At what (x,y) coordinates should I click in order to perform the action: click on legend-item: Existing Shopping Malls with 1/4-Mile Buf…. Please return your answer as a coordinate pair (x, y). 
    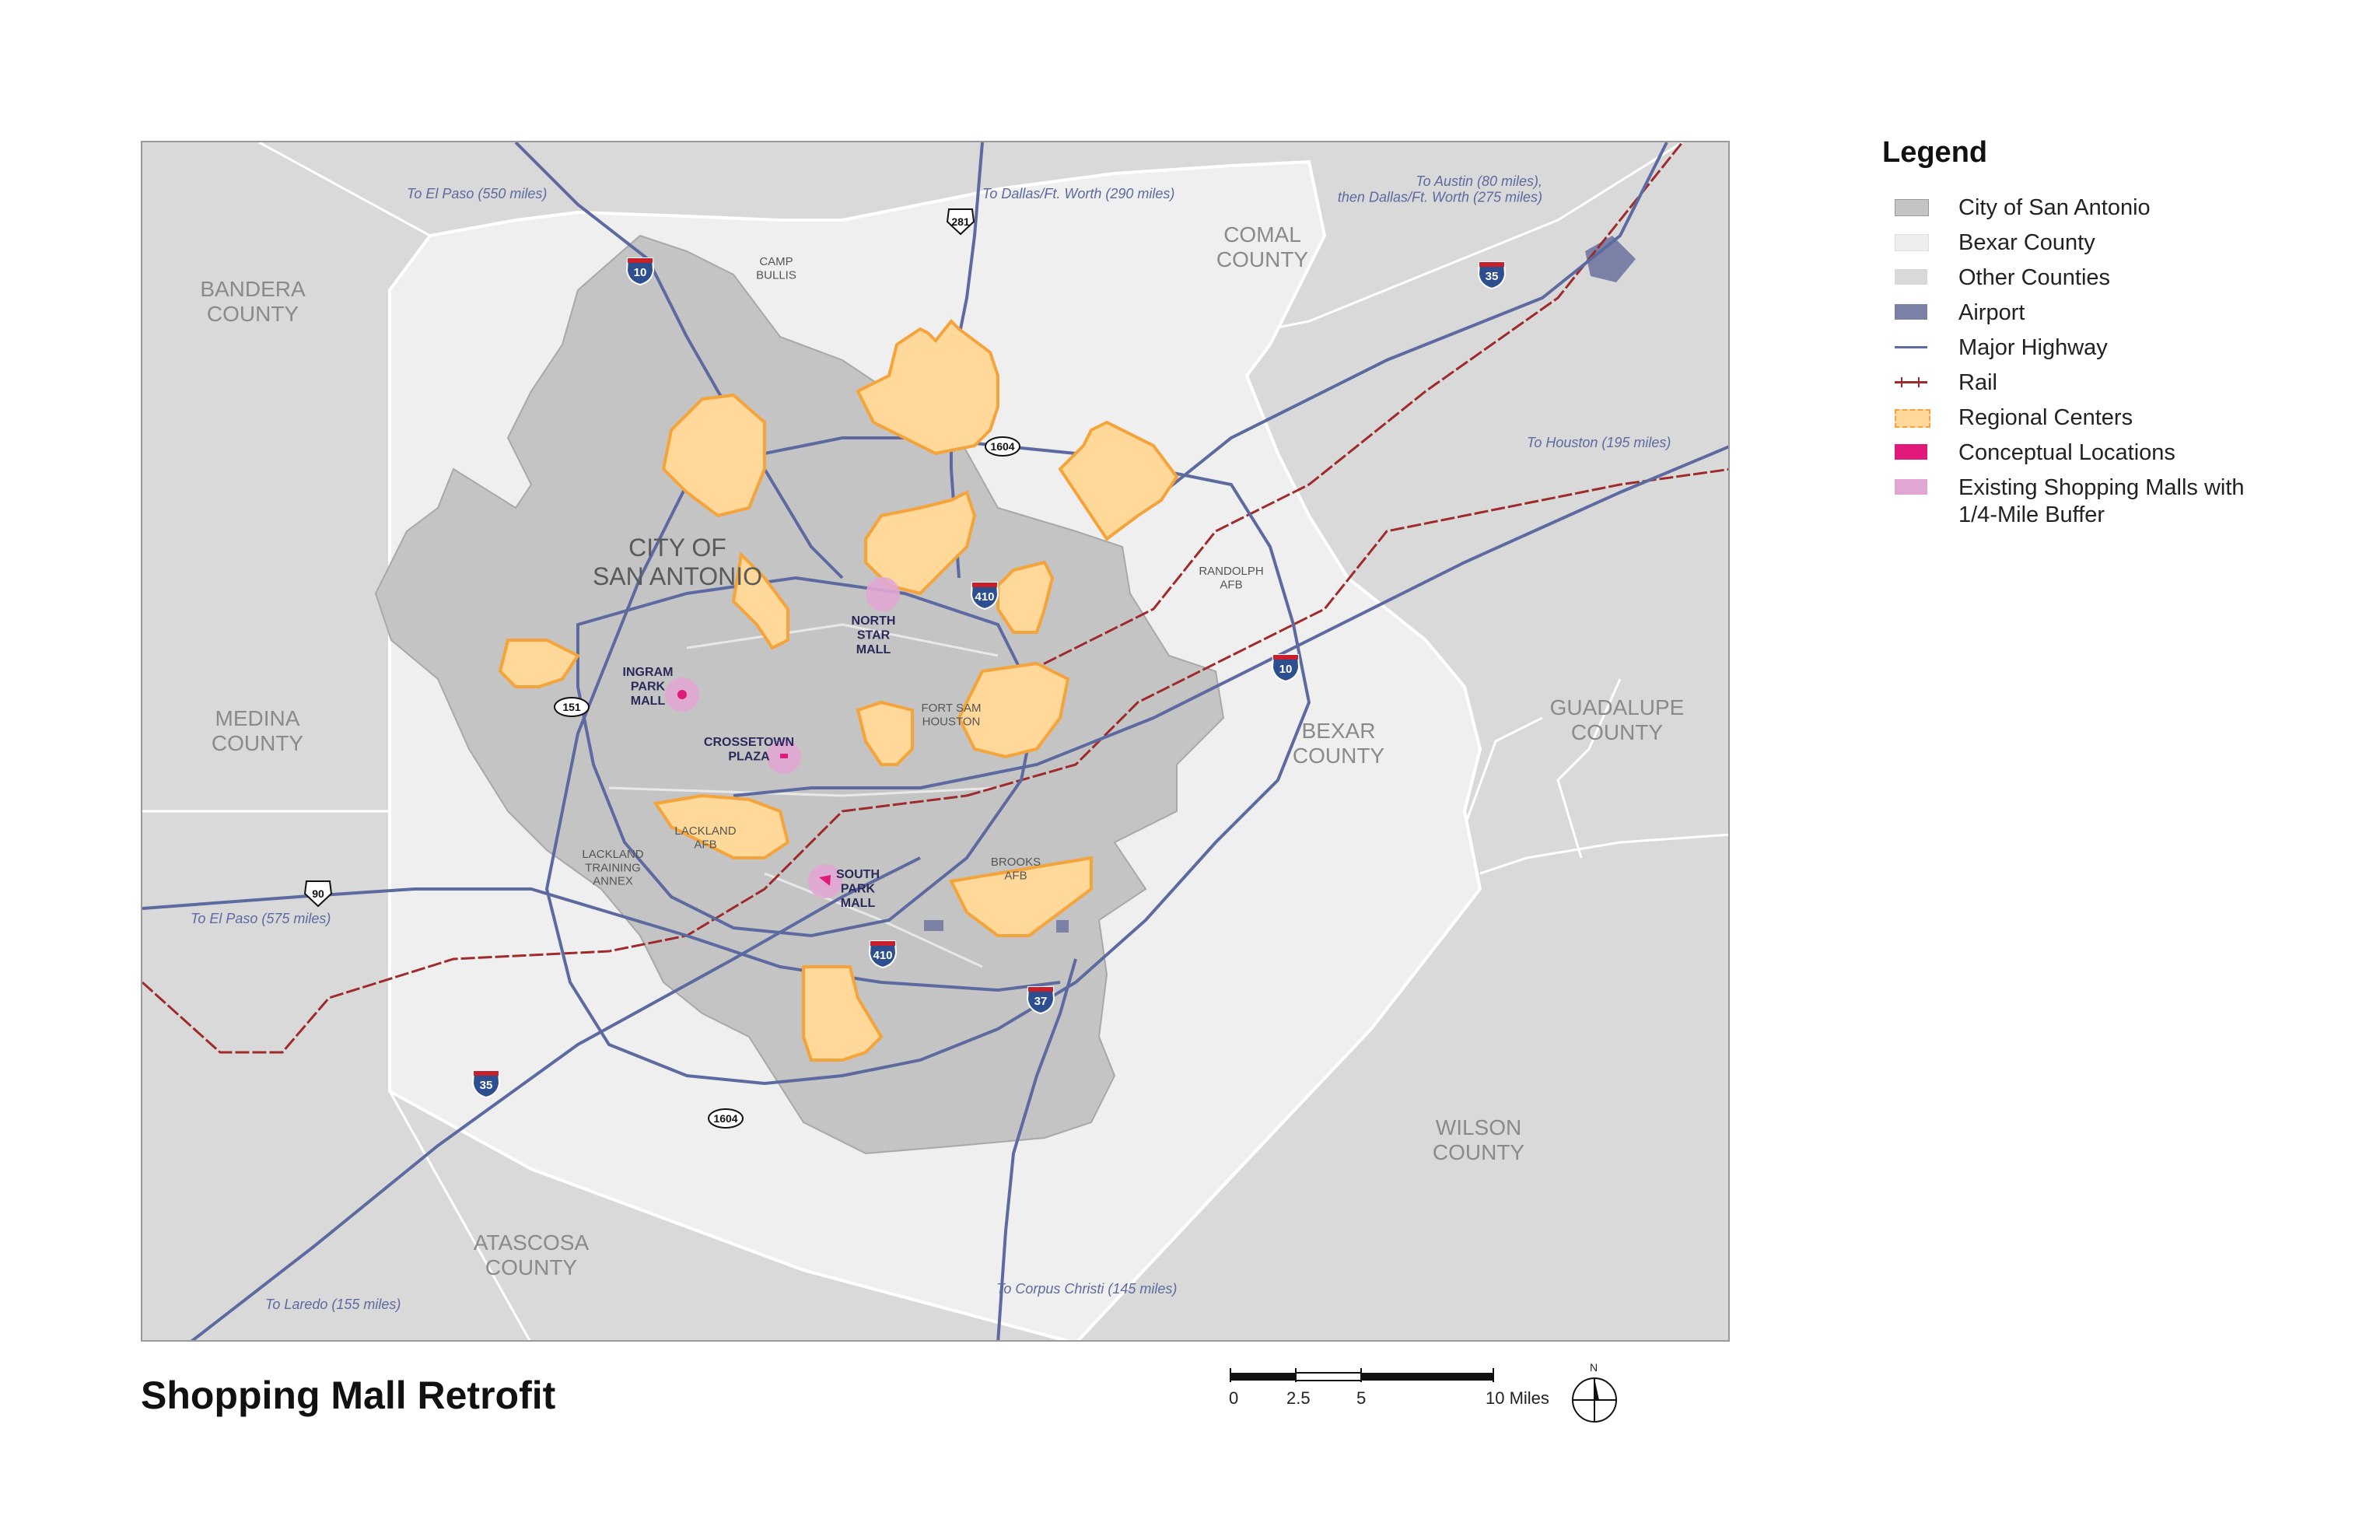
    Looking at the image, I should click on (2123, 500).